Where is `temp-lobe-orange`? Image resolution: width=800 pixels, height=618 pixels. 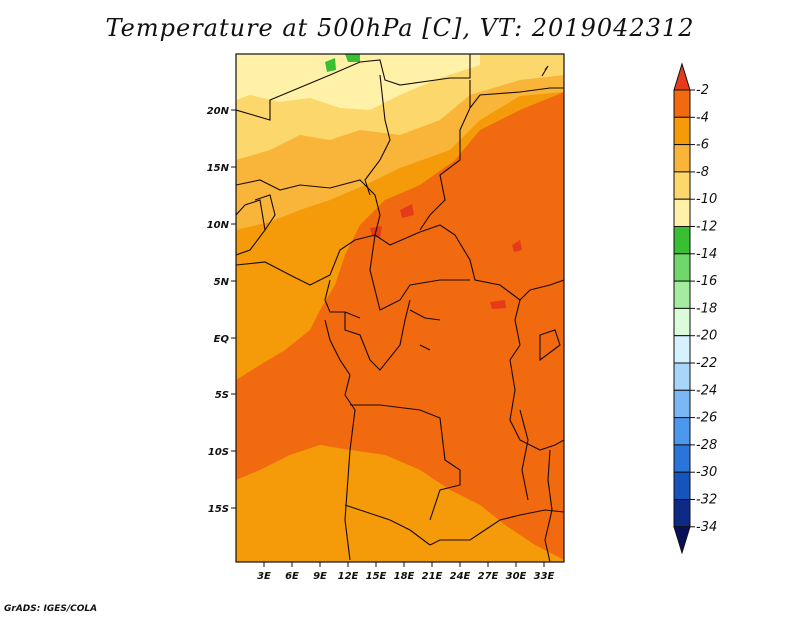
temp-lobe-orange is located at coordinates (268, 317).